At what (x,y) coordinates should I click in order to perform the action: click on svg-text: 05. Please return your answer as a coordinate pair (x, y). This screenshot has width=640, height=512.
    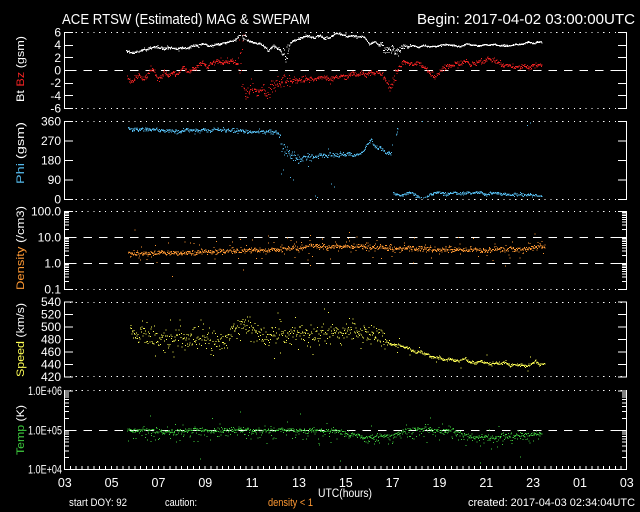
    Looking at the image, I should click on (112, 483).